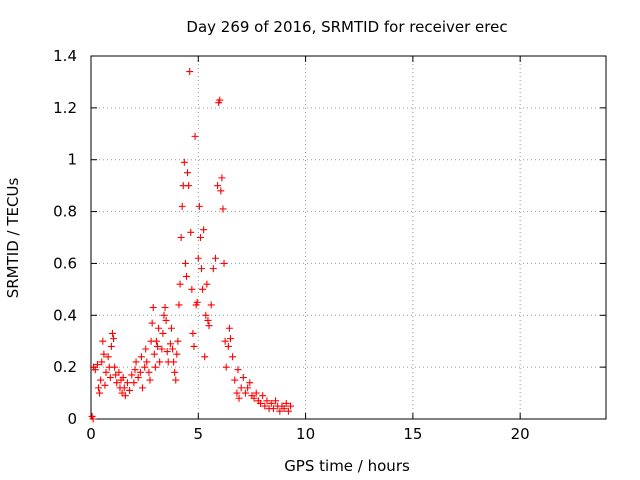 The width and height of the screenshot is (640, 480). Describe the element at coordinates (13, 238) in the screenshot. I see `y-axis-label: SRMTID / TECUs` at that location.